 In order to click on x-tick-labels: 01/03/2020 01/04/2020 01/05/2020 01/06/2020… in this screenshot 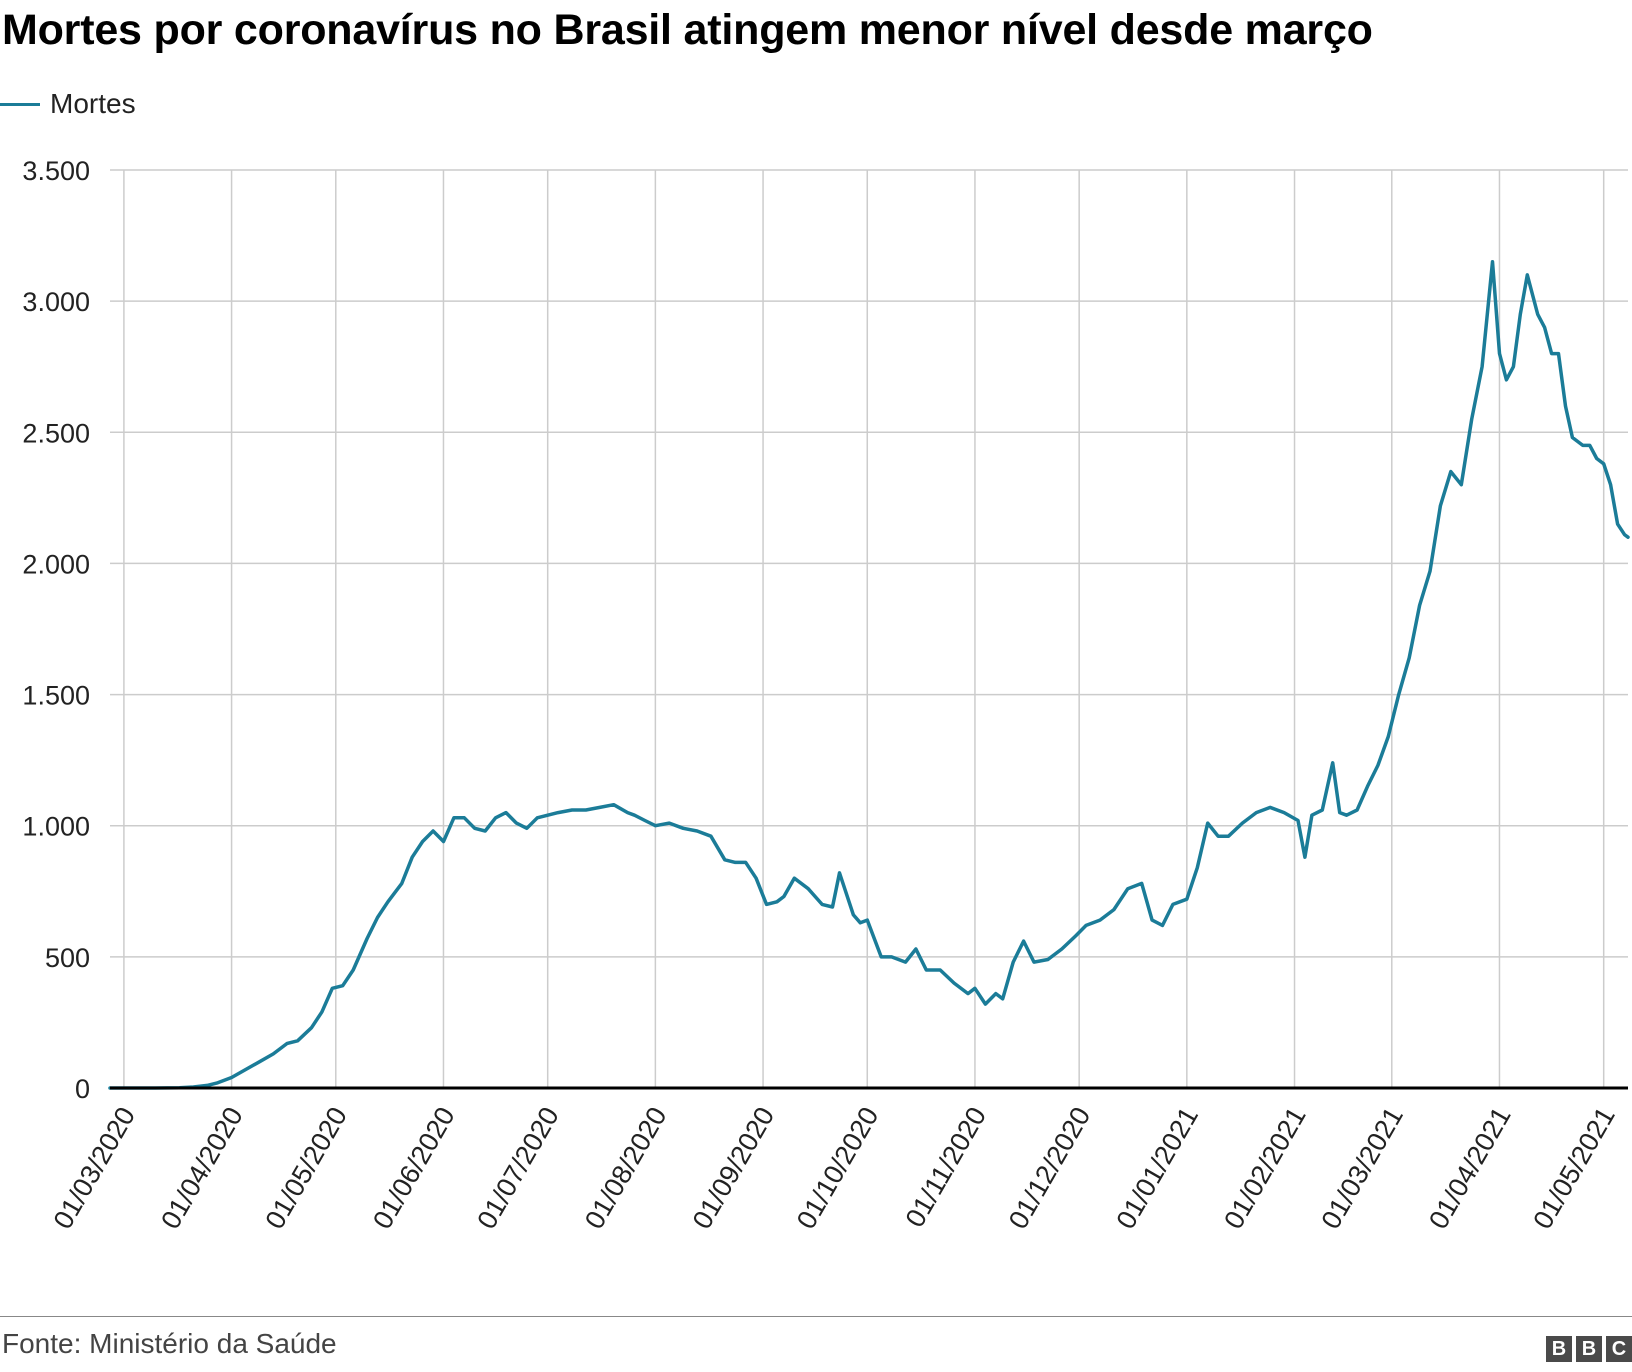, I will do `click(834, 1168)`.